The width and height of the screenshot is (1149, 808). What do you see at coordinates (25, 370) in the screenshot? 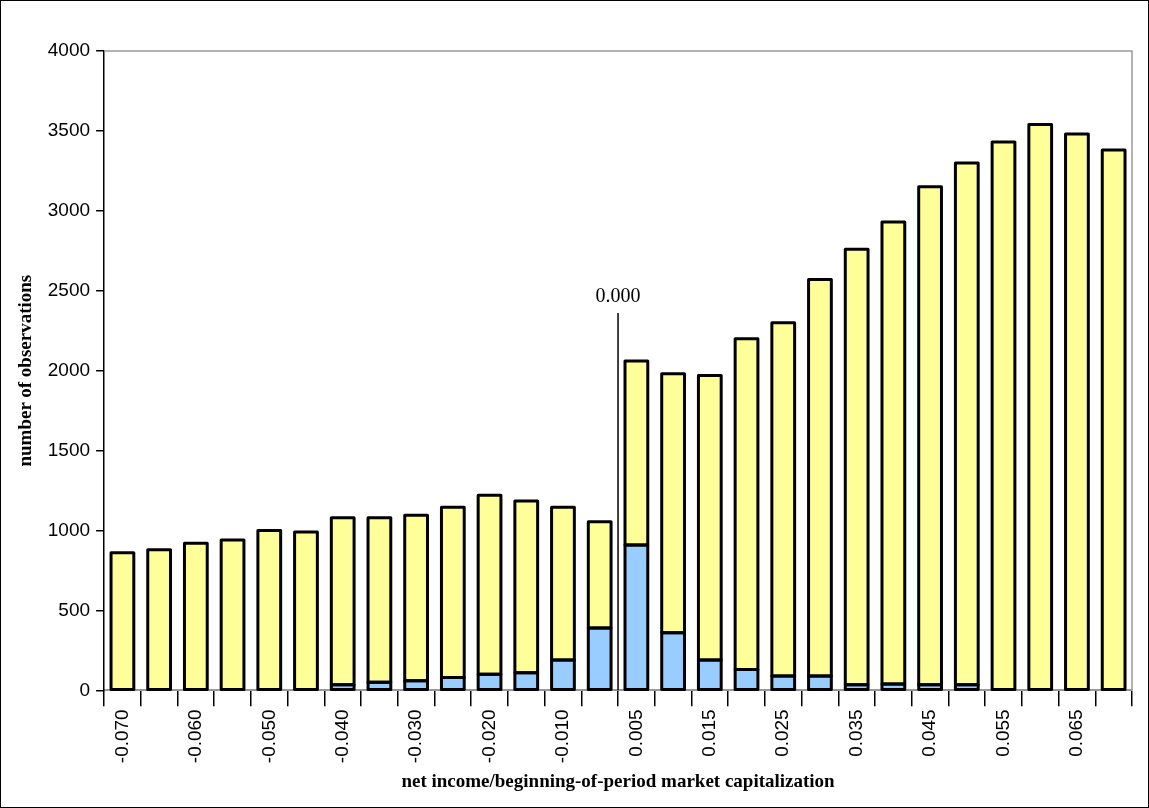
I see `y-axis-title: number of observations` at bounding box center [25, 370].